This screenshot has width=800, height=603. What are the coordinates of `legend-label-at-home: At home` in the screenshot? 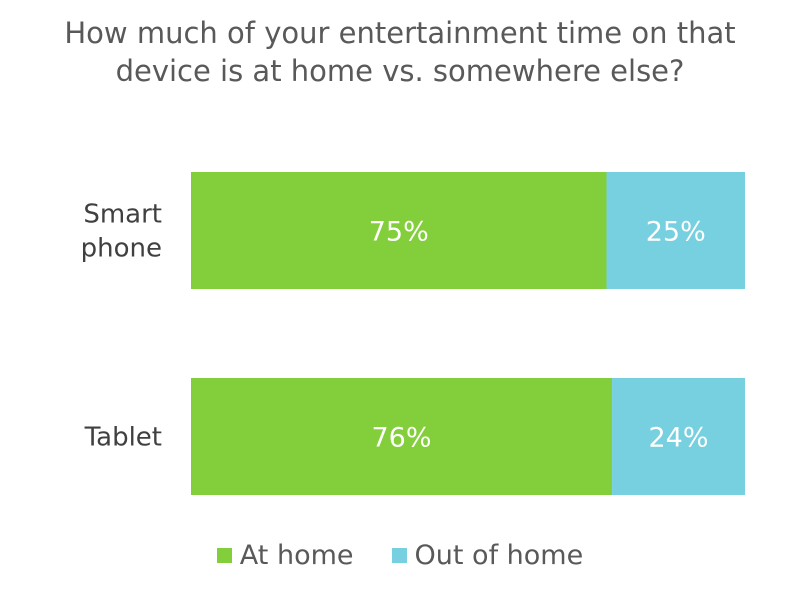 It's located at (296, 555).